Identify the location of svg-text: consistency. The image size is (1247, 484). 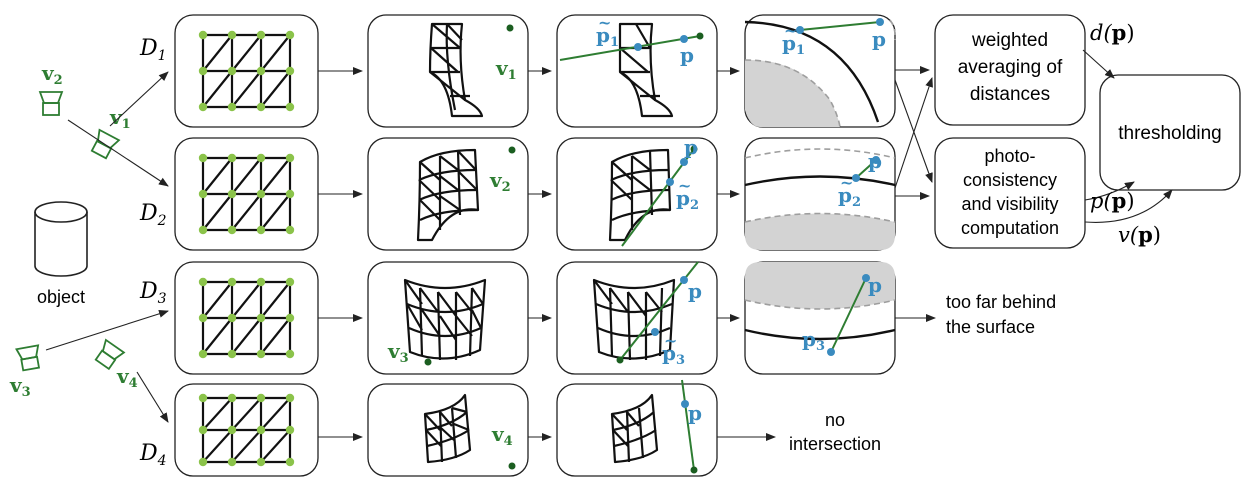
(1010, 180).